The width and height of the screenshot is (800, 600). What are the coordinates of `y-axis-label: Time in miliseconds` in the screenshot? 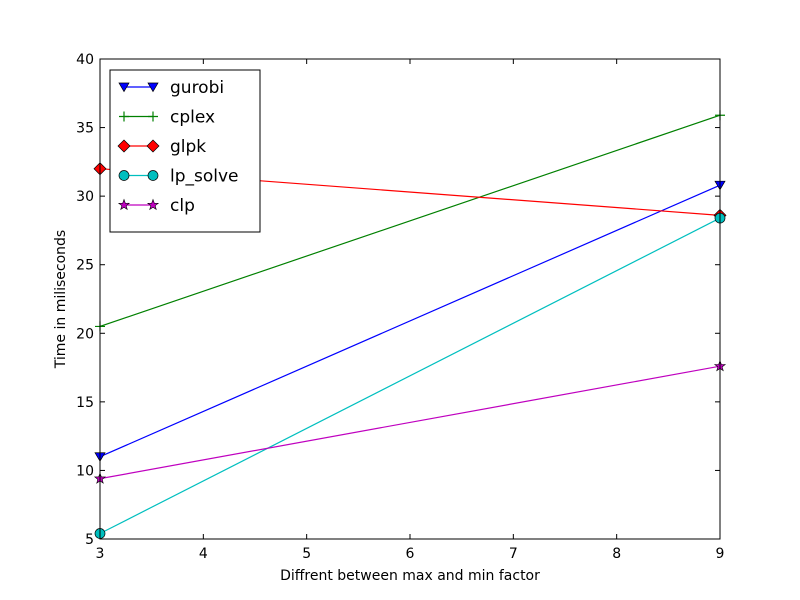 It's located at (61, 299).